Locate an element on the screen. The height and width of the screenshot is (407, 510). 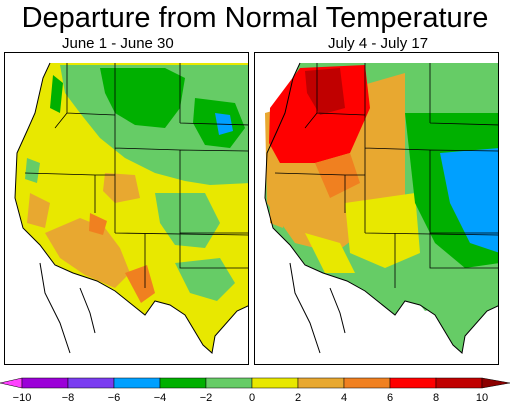
legend-tick-label: 2 is located at coordinates (298, 398).